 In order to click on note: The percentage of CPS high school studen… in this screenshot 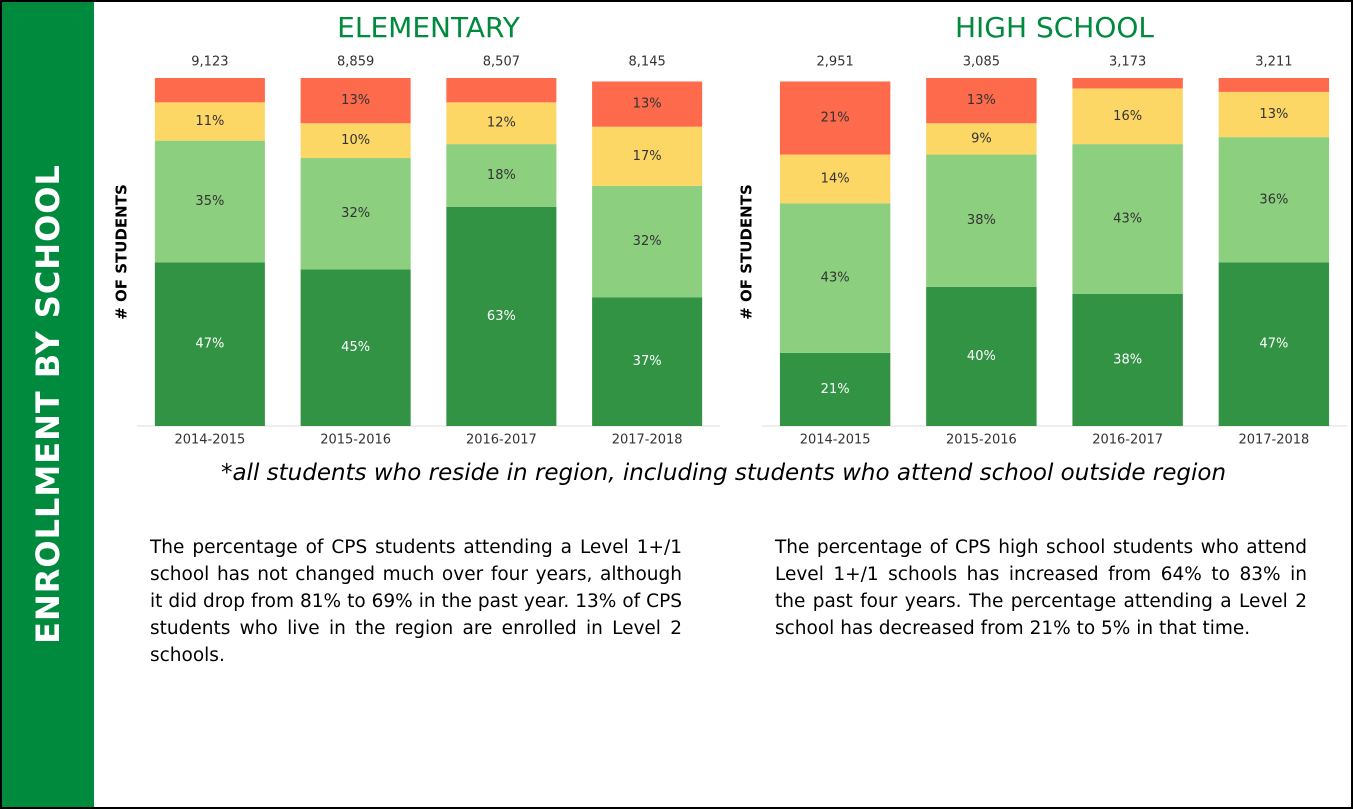, I will do `click(1041, 588)`.